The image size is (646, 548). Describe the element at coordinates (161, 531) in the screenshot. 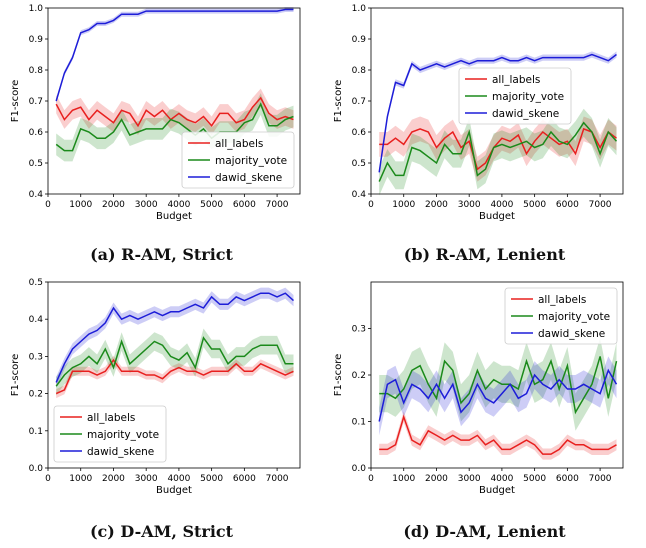

I see `caption-c: (c) D-AM, Strict` at that location.